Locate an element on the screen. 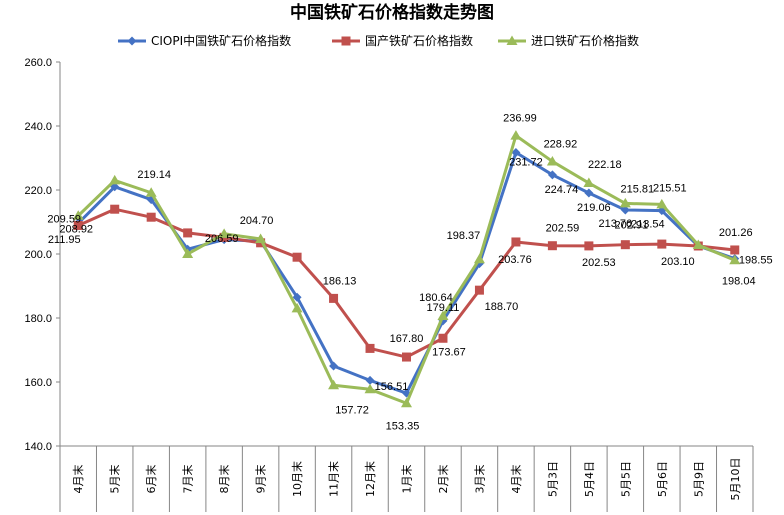 The image size is (784, 515). x-tick-label: 1月末 is located at coordinates (407, 479).